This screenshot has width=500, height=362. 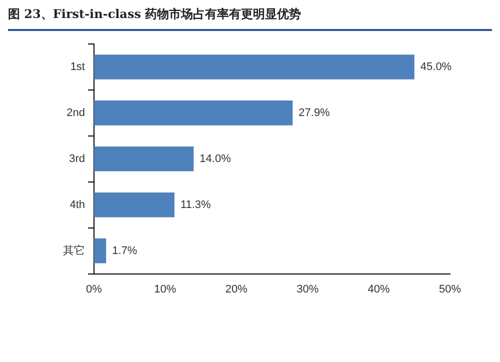 I want to click on x-tick-label: 40%, so click(x=379, y=289).